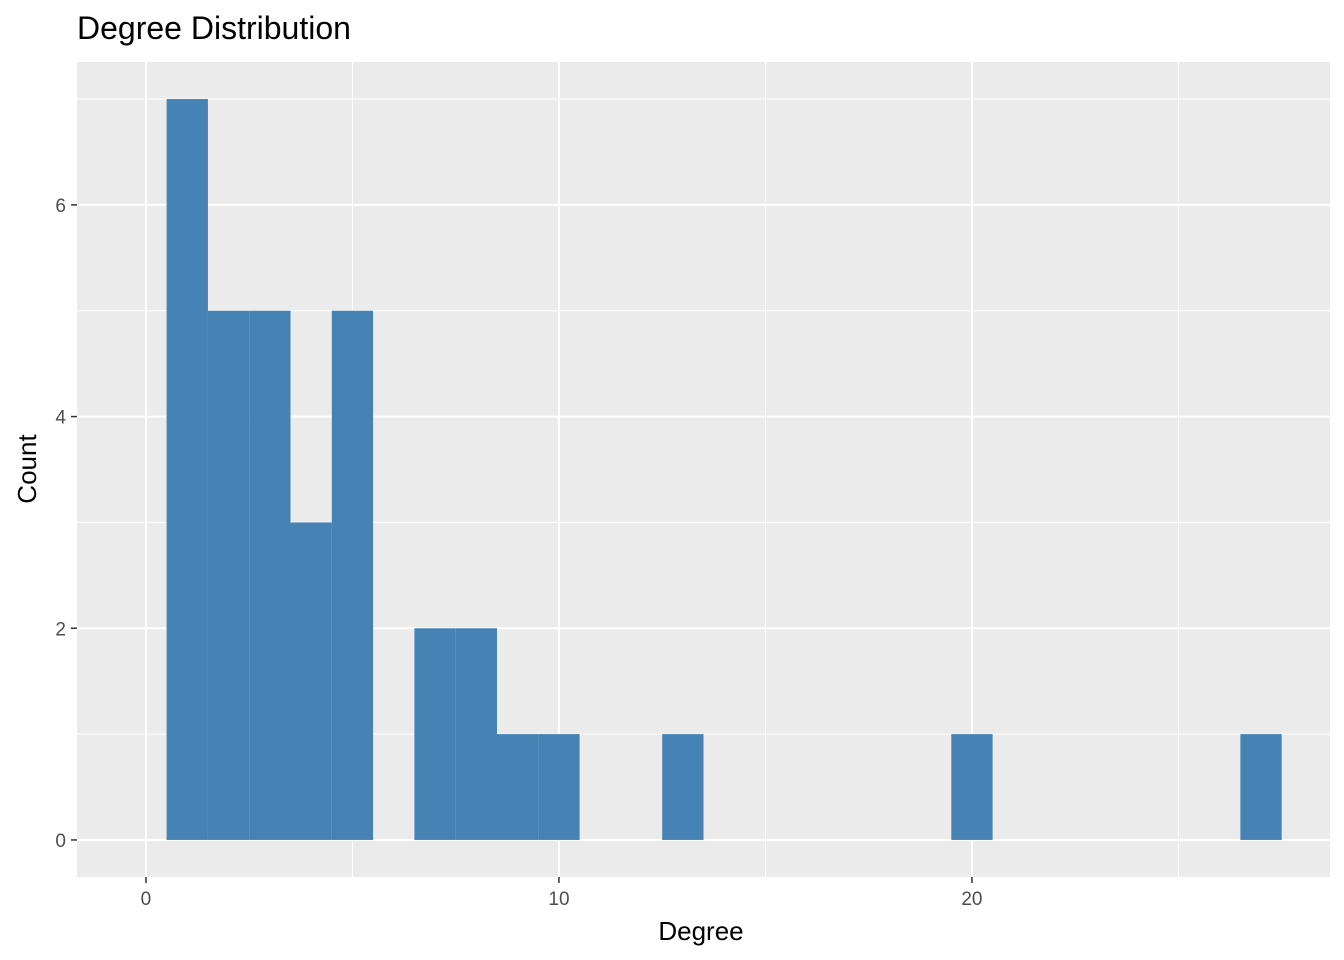 The image size is (1344, 960). What do you see at coordinates (700, 931) in the screenshot?
I see `x-axis-title: Degree` at bounding box center [700, 931].